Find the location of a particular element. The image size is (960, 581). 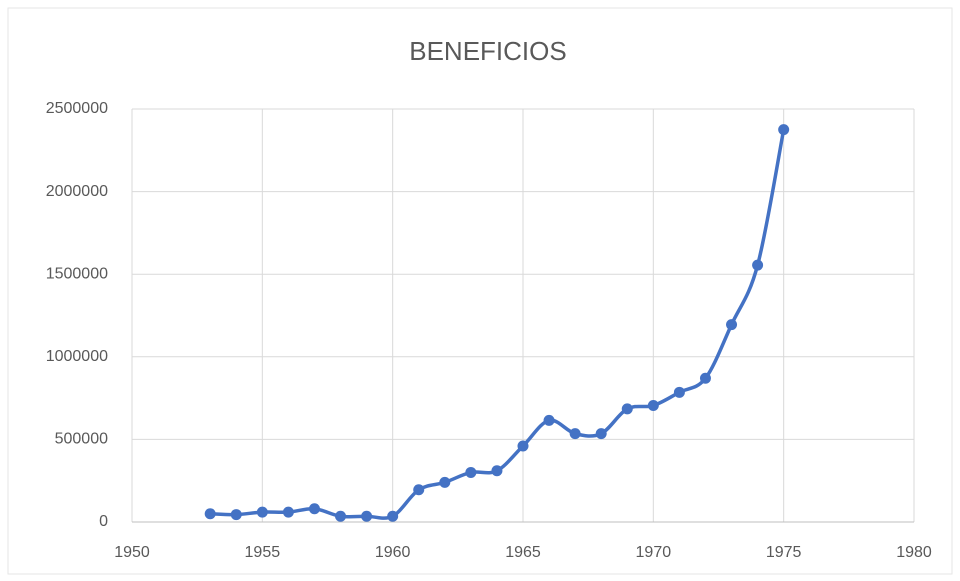

x-tick-label: 1965 is located at coordinates (523, 552).